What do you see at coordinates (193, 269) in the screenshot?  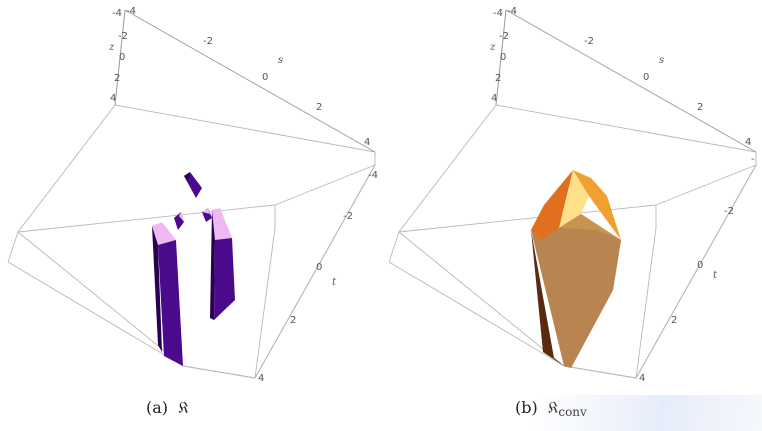 I see `solid-pieces` at bounding box center [193, 269].